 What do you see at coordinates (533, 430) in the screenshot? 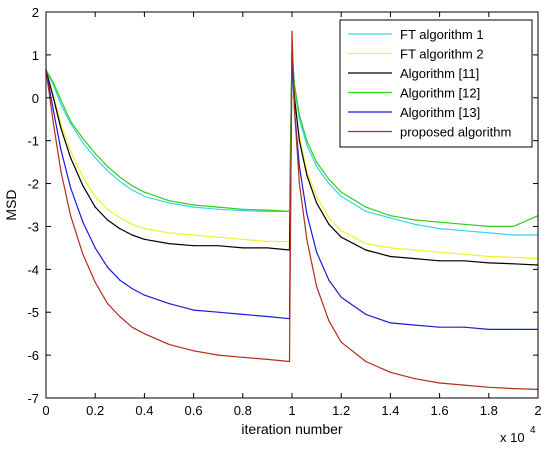
I see `x-axis-multiplier-exponent: 4` at bounding box center [533, 430].